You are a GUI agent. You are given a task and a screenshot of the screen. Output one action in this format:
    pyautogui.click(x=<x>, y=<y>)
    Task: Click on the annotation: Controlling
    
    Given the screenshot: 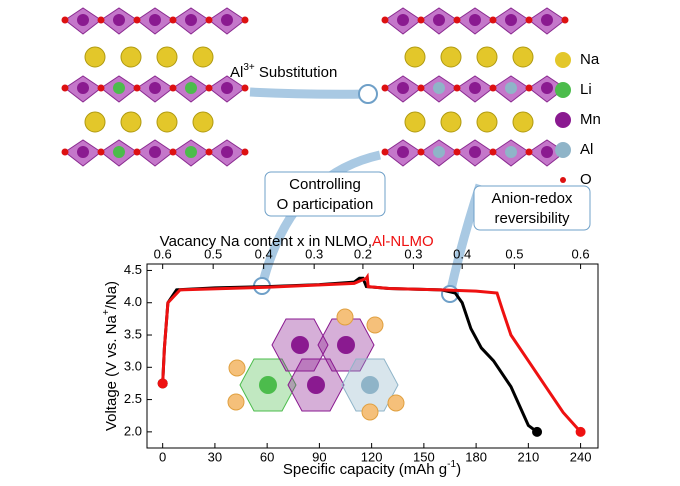 What is the action you would take?
    pyautogui.click(x=325, y=184)
    